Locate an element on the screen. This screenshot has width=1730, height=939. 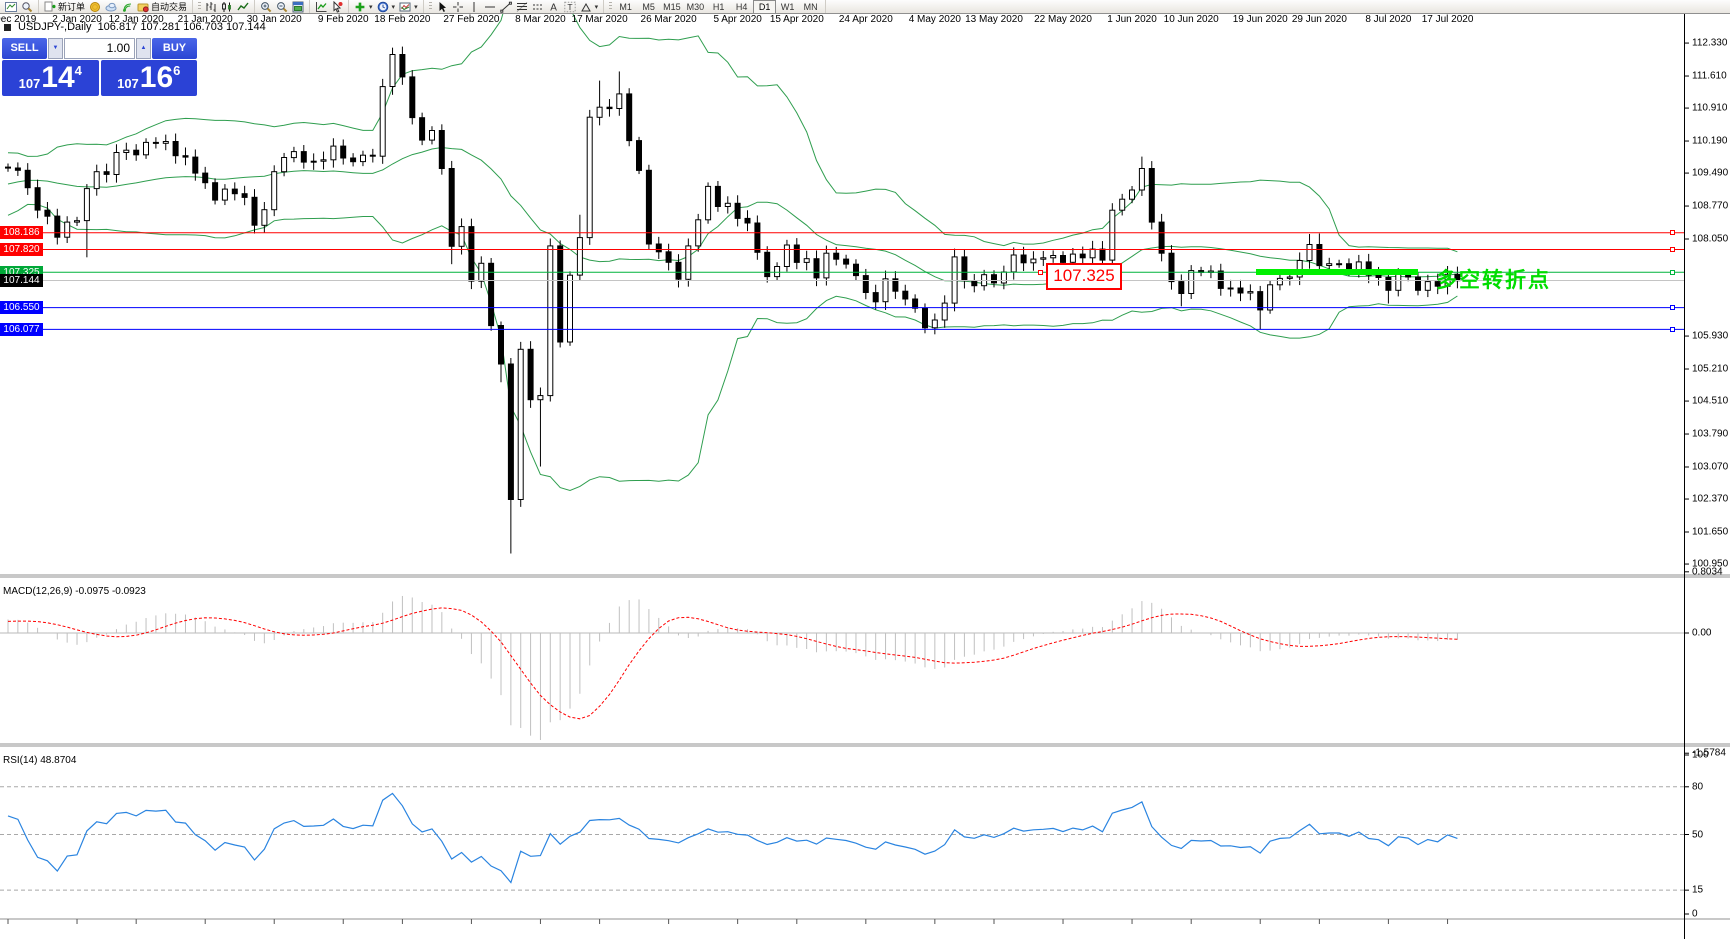
line-chart-icon is located at coordinates (243, 6).